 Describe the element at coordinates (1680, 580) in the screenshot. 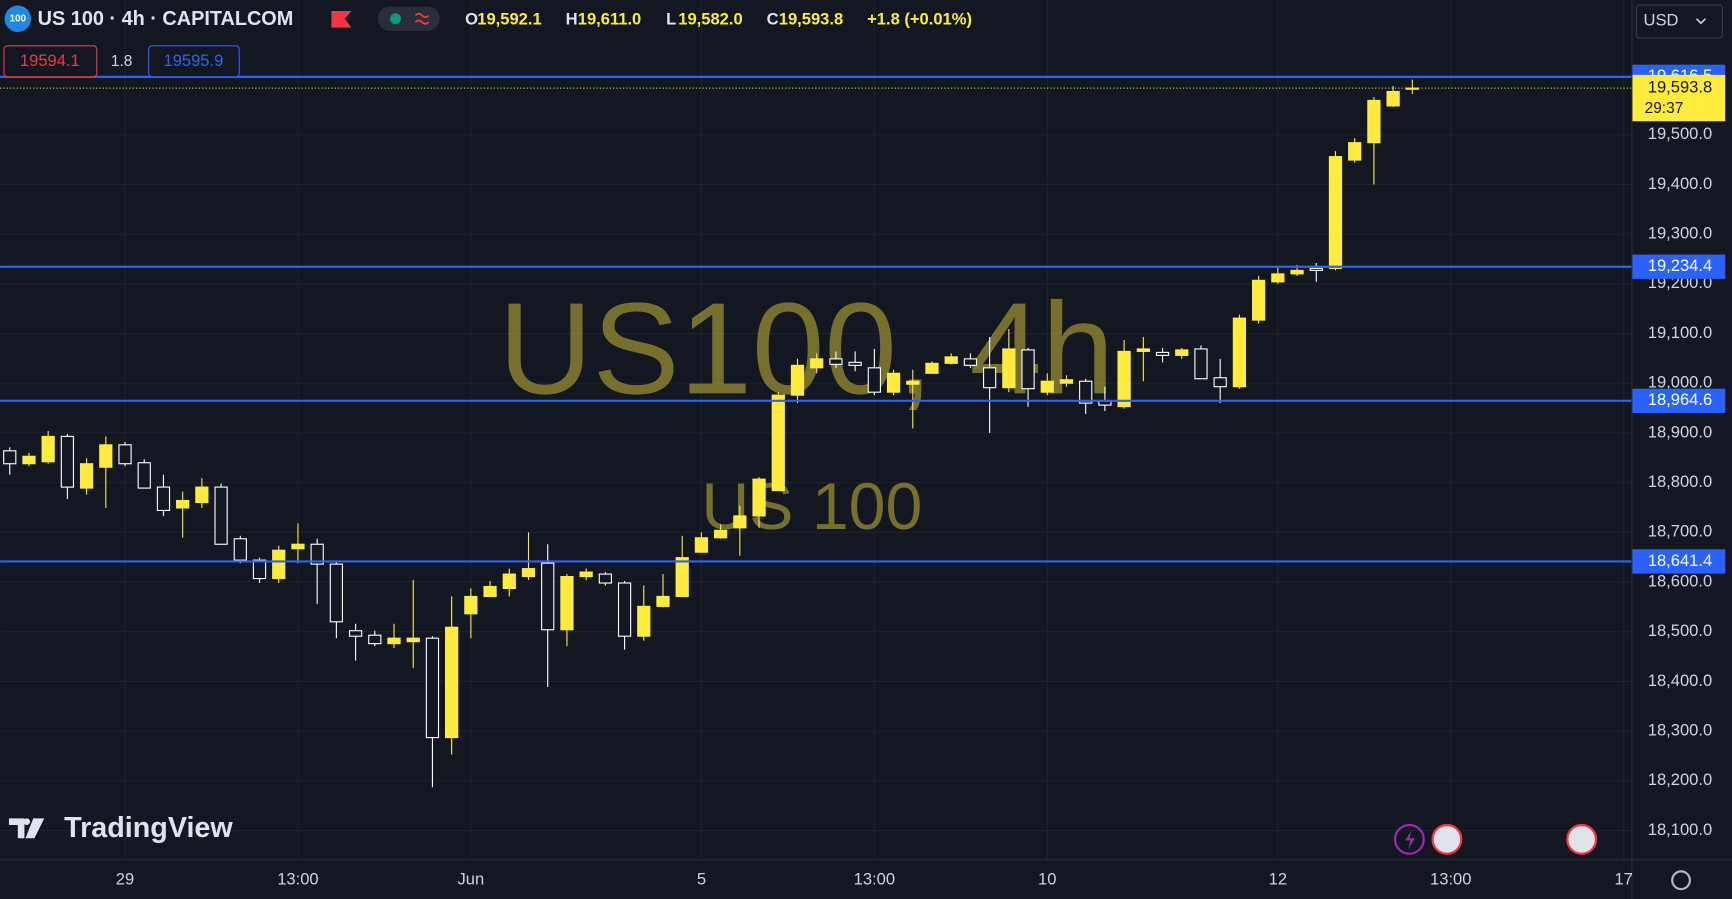

I see `y-tick-label: 18,600.0` at that location.